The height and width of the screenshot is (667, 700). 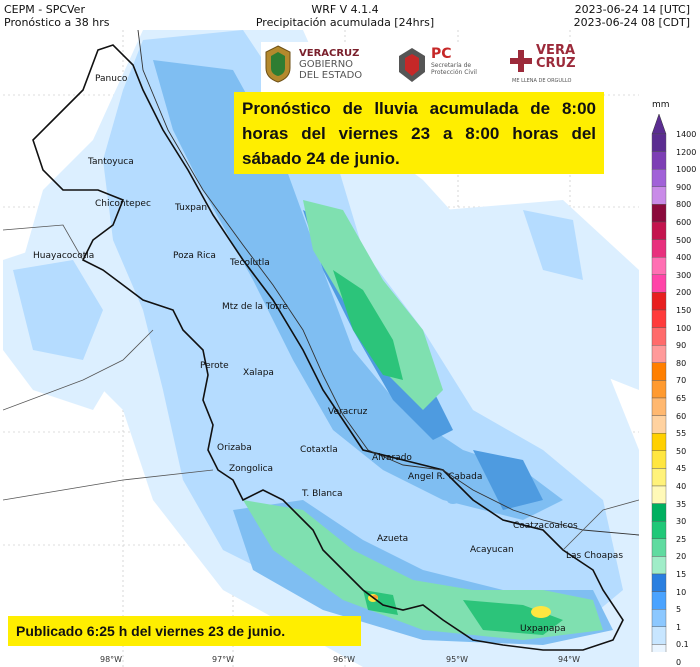 I want to click on legend-level-label: 25, so click(x=681, y=539).